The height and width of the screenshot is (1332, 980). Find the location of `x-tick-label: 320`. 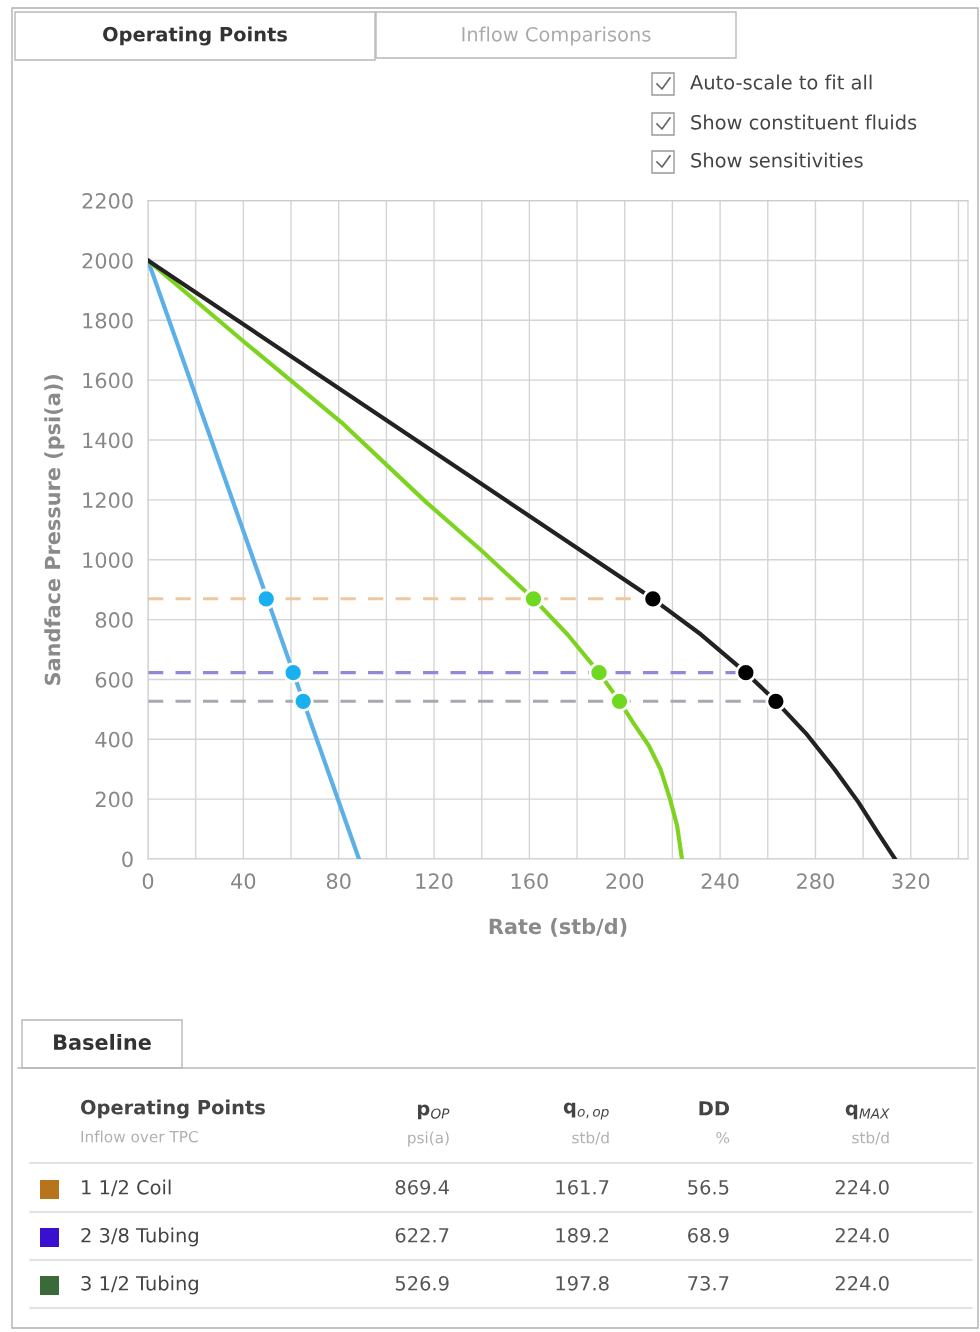

x-tick-label: 320 is located at coordinates (911, 881).